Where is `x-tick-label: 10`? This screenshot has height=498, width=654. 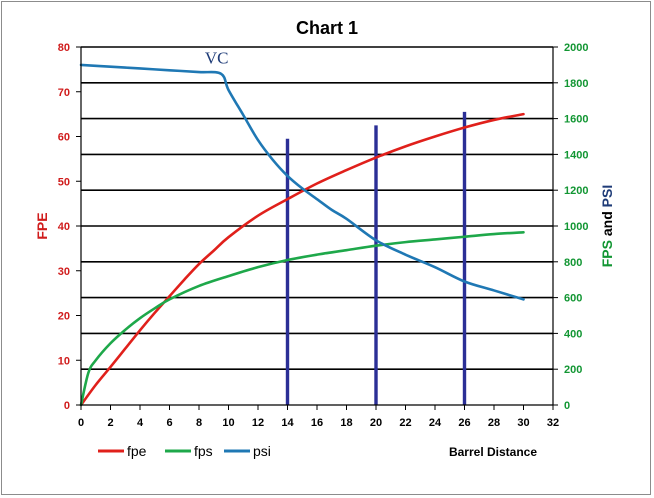
x-tick-label: 10 is located at coordinates (228, 423).